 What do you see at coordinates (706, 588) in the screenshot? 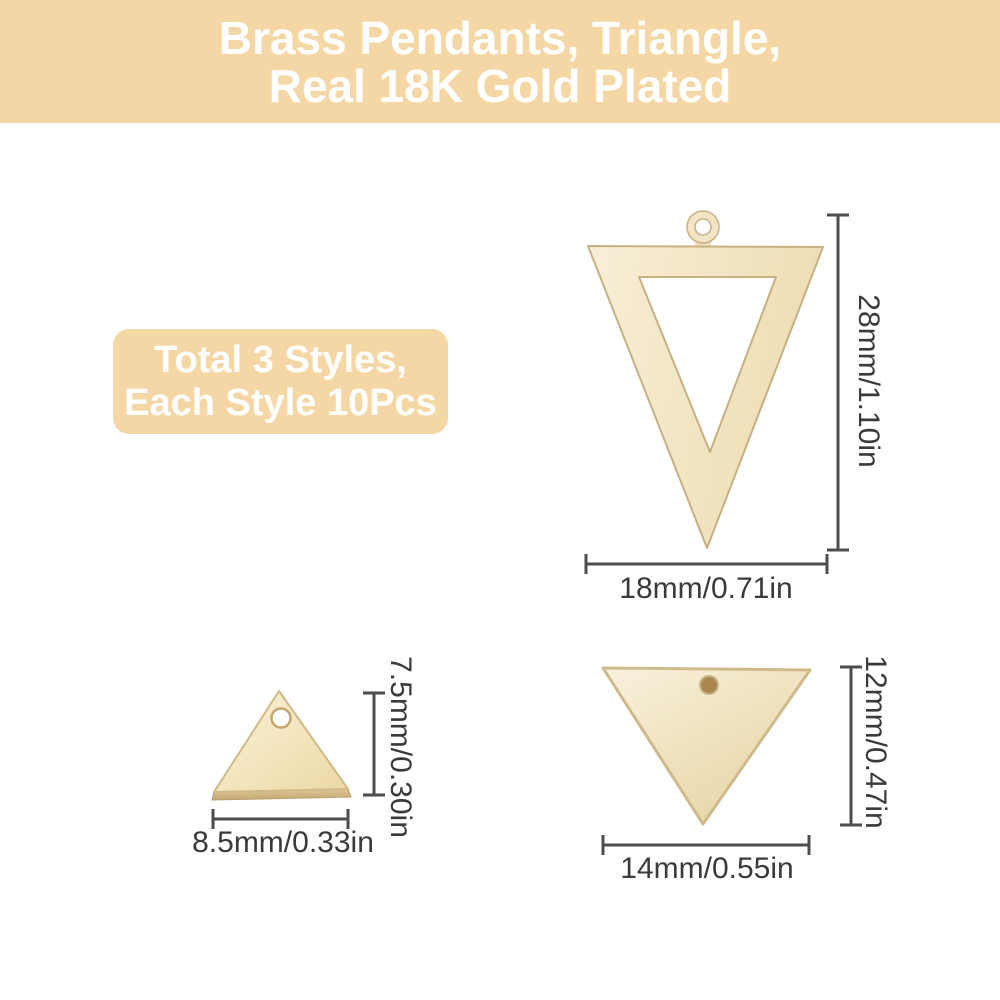
I see `large-width-label: 18mm/0.71in` at bounding box center [706, 588].